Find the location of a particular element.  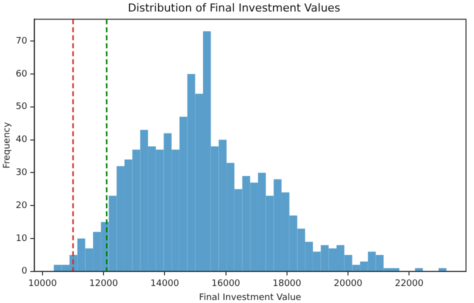

y-tick-label: 10 is located at coordinates (22, 239).